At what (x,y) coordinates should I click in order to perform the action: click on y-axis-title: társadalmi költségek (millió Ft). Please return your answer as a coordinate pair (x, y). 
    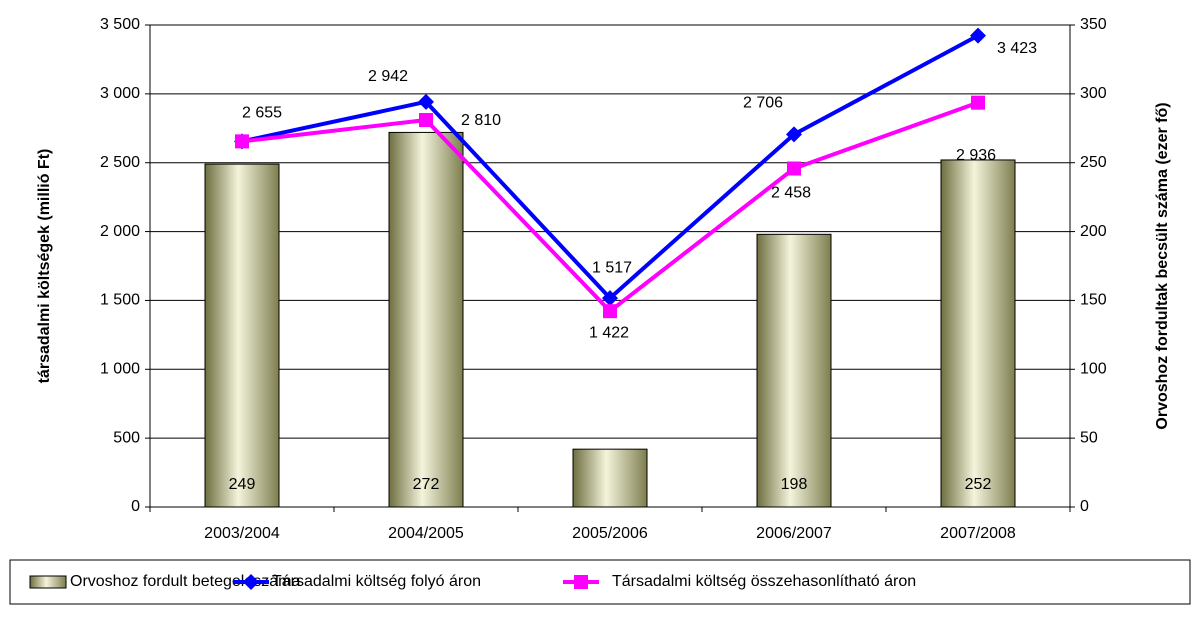
    Looking at the image, I should click on (44, 266).